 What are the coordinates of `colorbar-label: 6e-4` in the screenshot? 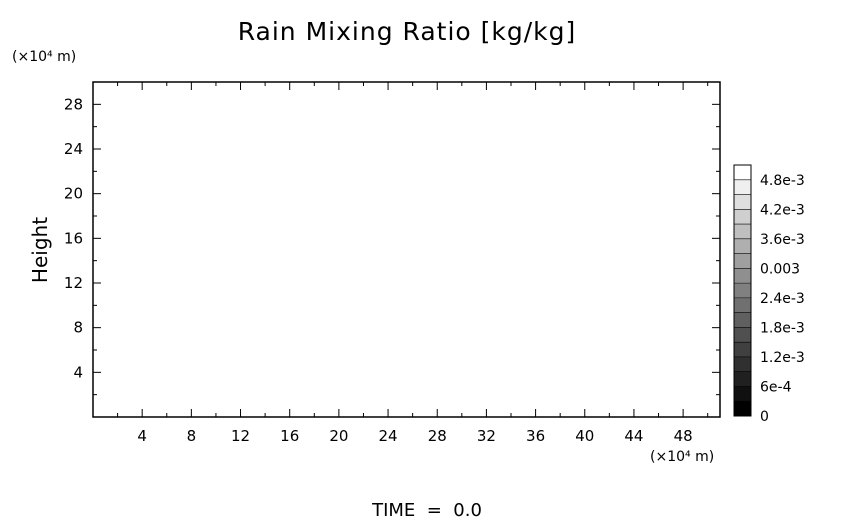 It's located at (776, 387).